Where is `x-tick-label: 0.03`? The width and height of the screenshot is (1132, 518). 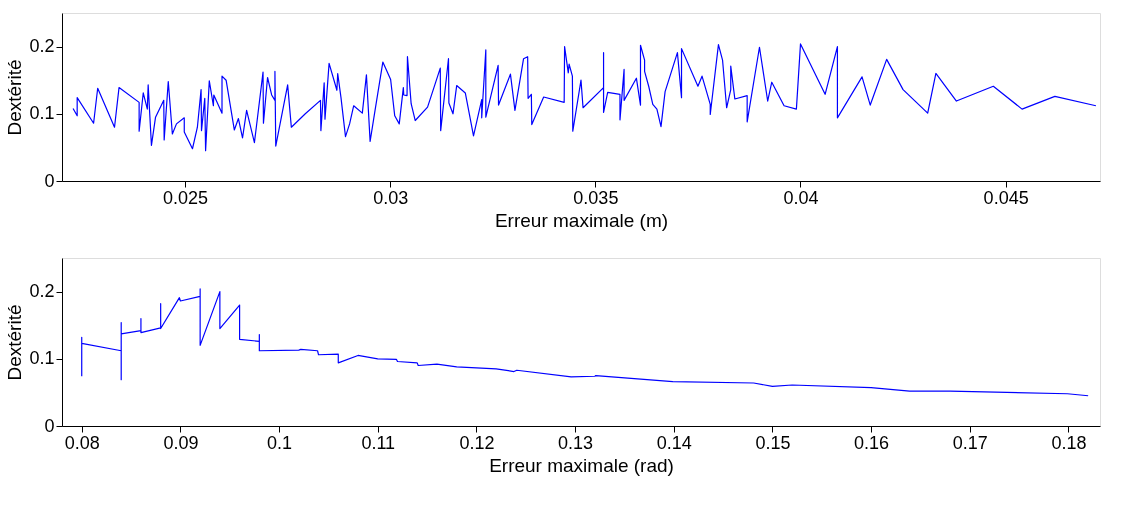 x-tick-label: 0.03 is located at coordinates (391, 197).